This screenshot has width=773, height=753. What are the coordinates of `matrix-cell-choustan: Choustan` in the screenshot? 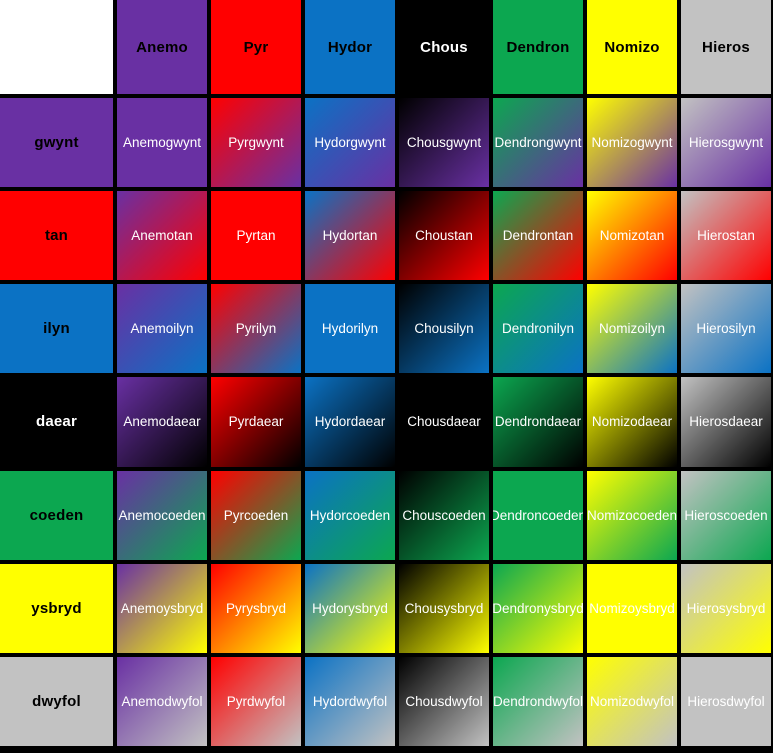 It's located at (444, 236).